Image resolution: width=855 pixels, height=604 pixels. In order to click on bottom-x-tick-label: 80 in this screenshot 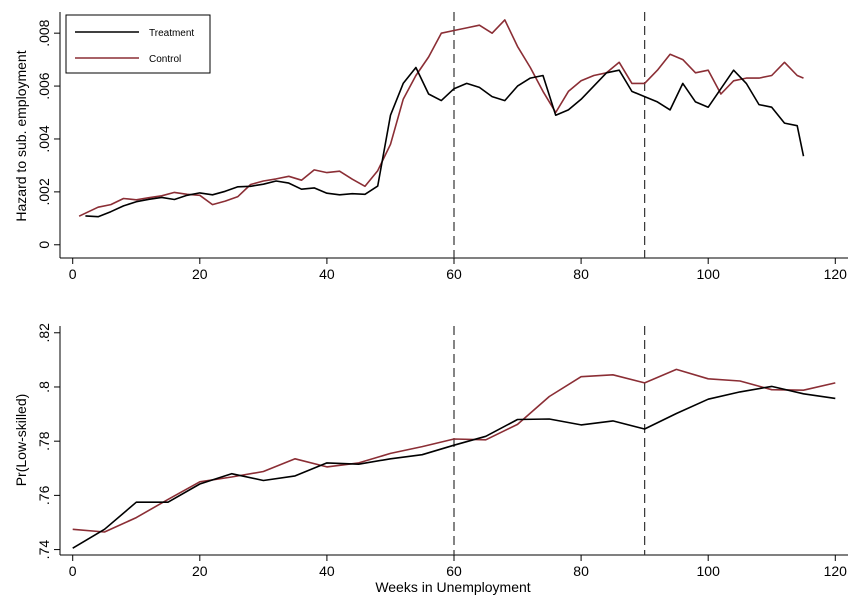, I will do `click(581, 571)`.